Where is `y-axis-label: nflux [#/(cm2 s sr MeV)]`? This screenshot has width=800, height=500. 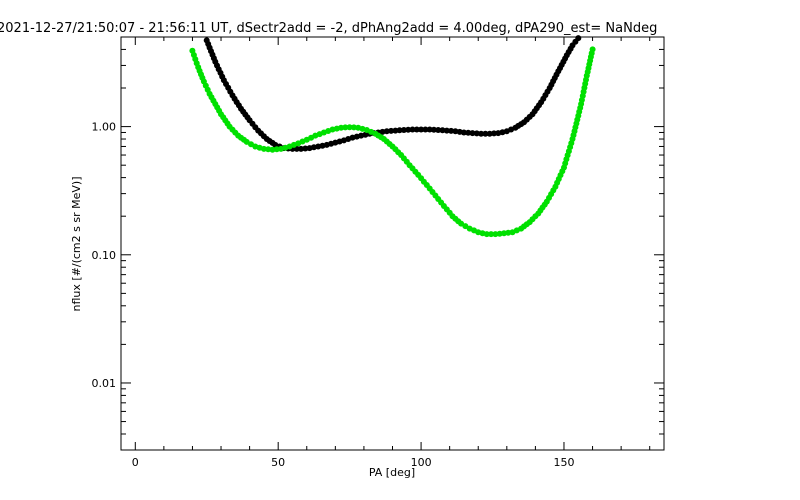 y-axis-label: nflux [#/(cm2 s sr MeV)] is located at coordinates (76, 244).